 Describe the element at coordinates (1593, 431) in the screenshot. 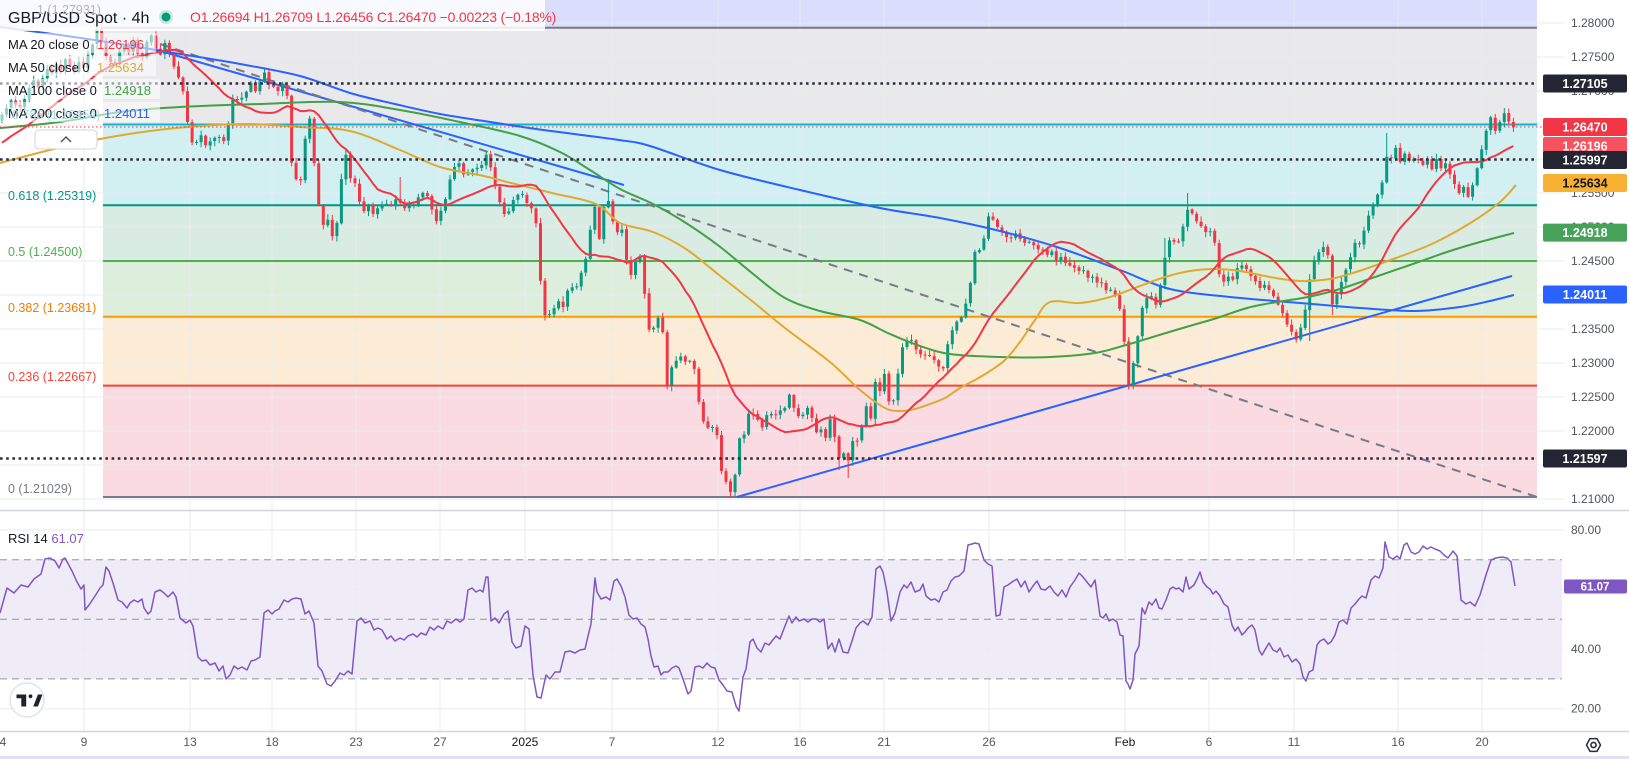

I see `svg-text: 1.22000` at that location.